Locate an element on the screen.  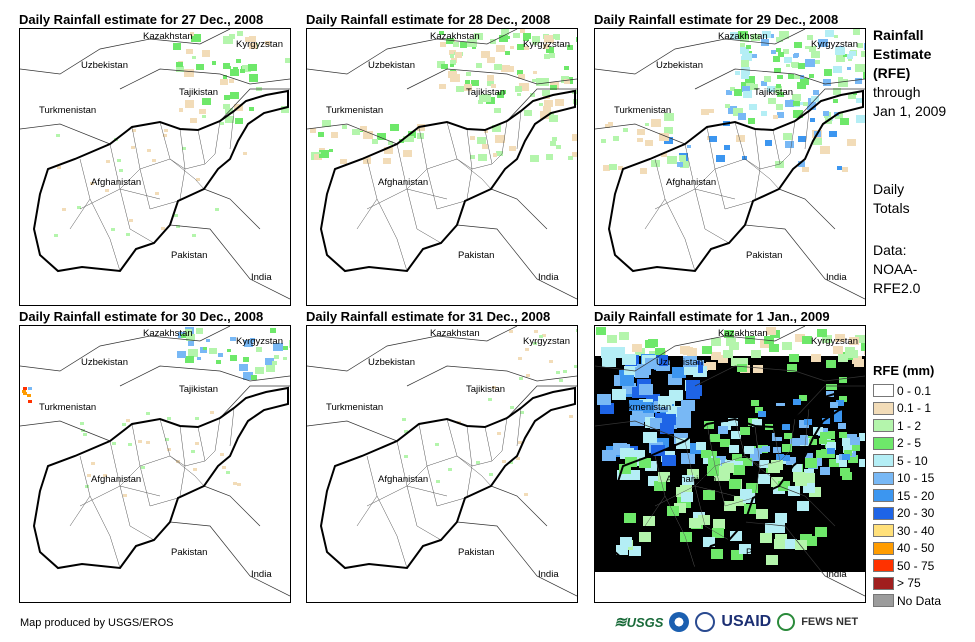
legend-item: 1 - 2 is located at coordinates (907, 426).